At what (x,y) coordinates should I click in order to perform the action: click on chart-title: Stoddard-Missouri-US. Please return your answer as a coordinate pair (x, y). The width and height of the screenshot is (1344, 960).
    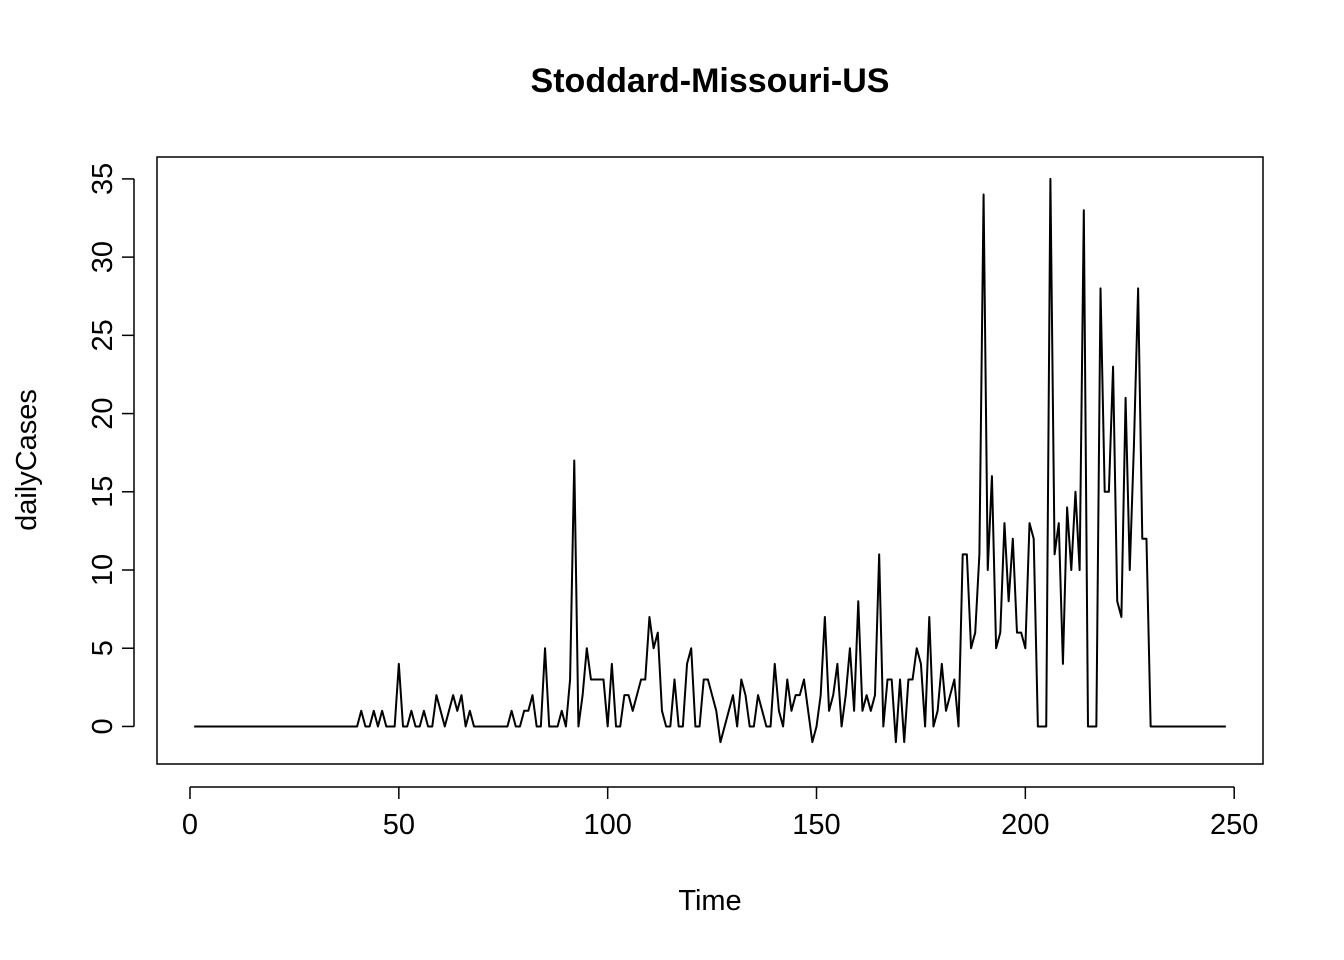
    Looking at the image, I should click on (710, 81).